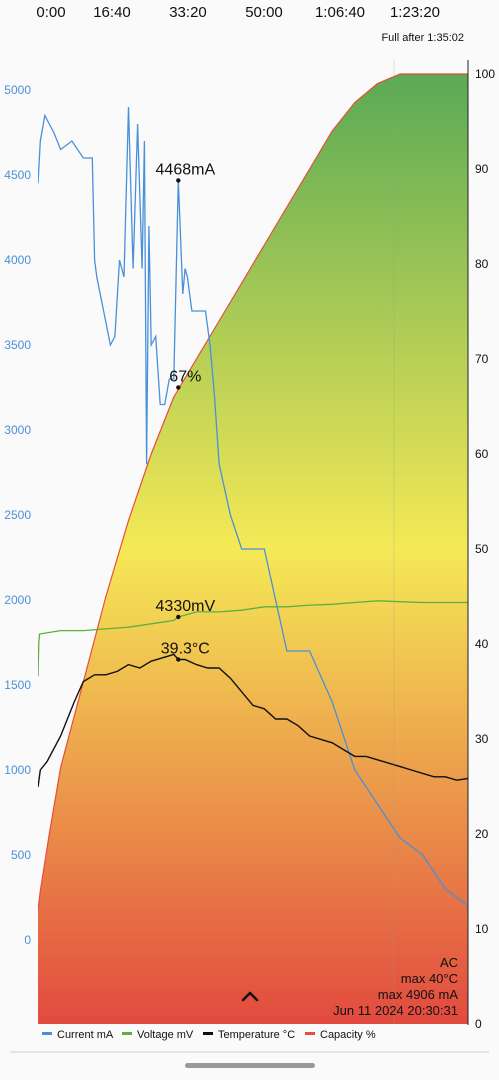 The height and width of the screenshot is (1080, 499). What do you see at coordinates (165, 1035) in the screenshot?
I see `legend-label: Voltage mV` at bounding box center [165, 1035].